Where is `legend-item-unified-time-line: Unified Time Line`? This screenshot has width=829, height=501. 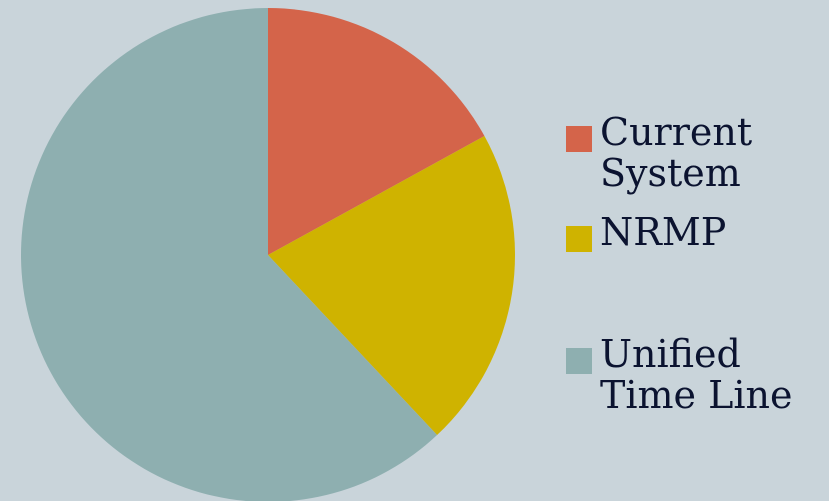
legend-item-unified-time-line: Unified Time Line is located at coordinates (693, 375).